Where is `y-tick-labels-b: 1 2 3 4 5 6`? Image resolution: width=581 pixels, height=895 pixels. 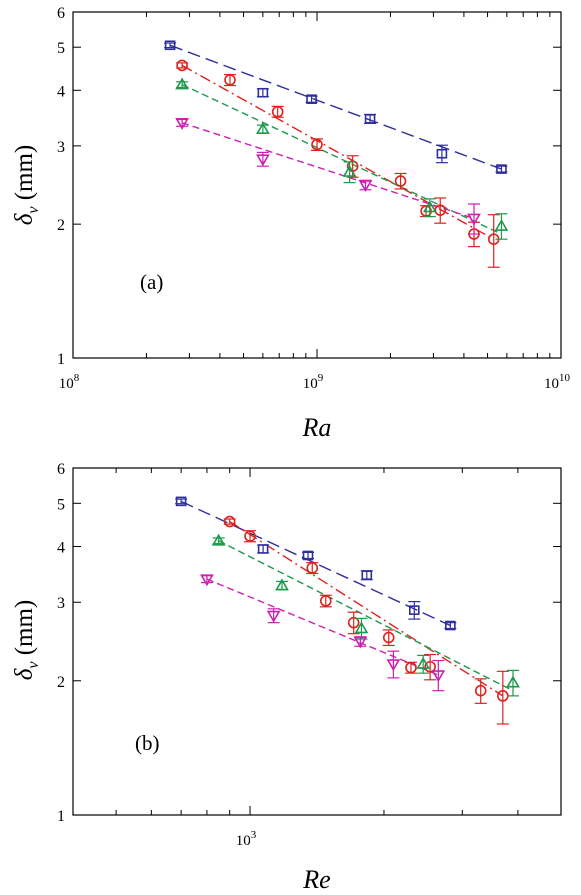
y-tick-labels-b: 1 2 3 4 5 6 is located at coordinates (61, 643).